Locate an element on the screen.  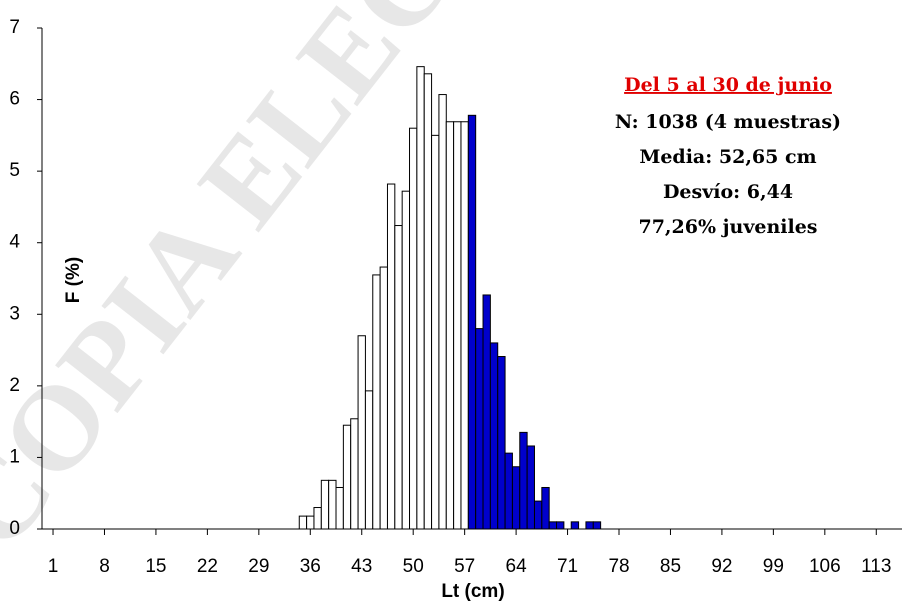
x-tick-label: 8 is located at coordinates (104, 566).